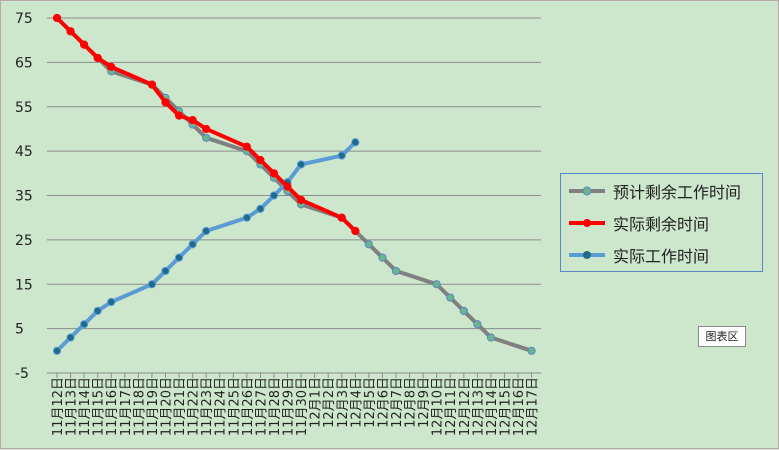 The image size is (779, 450). What do you see at coordinates (329, 402) in the screenshot?
I see `x-tick-label-20: 12月2日` at bounding box center [329, 402].